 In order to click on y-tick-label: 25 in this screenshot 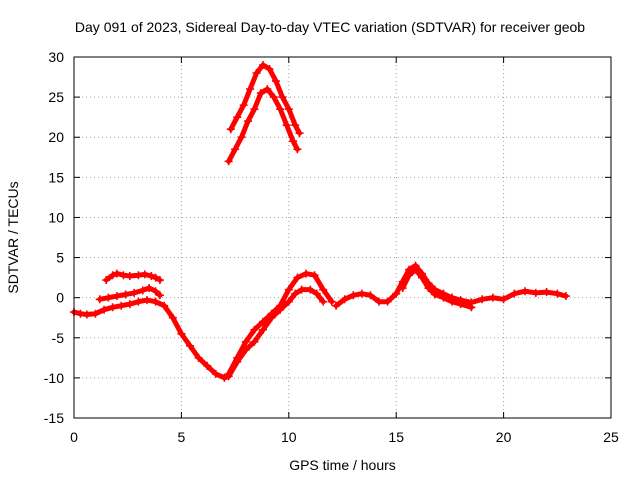, I will do `click(56, 97)`.